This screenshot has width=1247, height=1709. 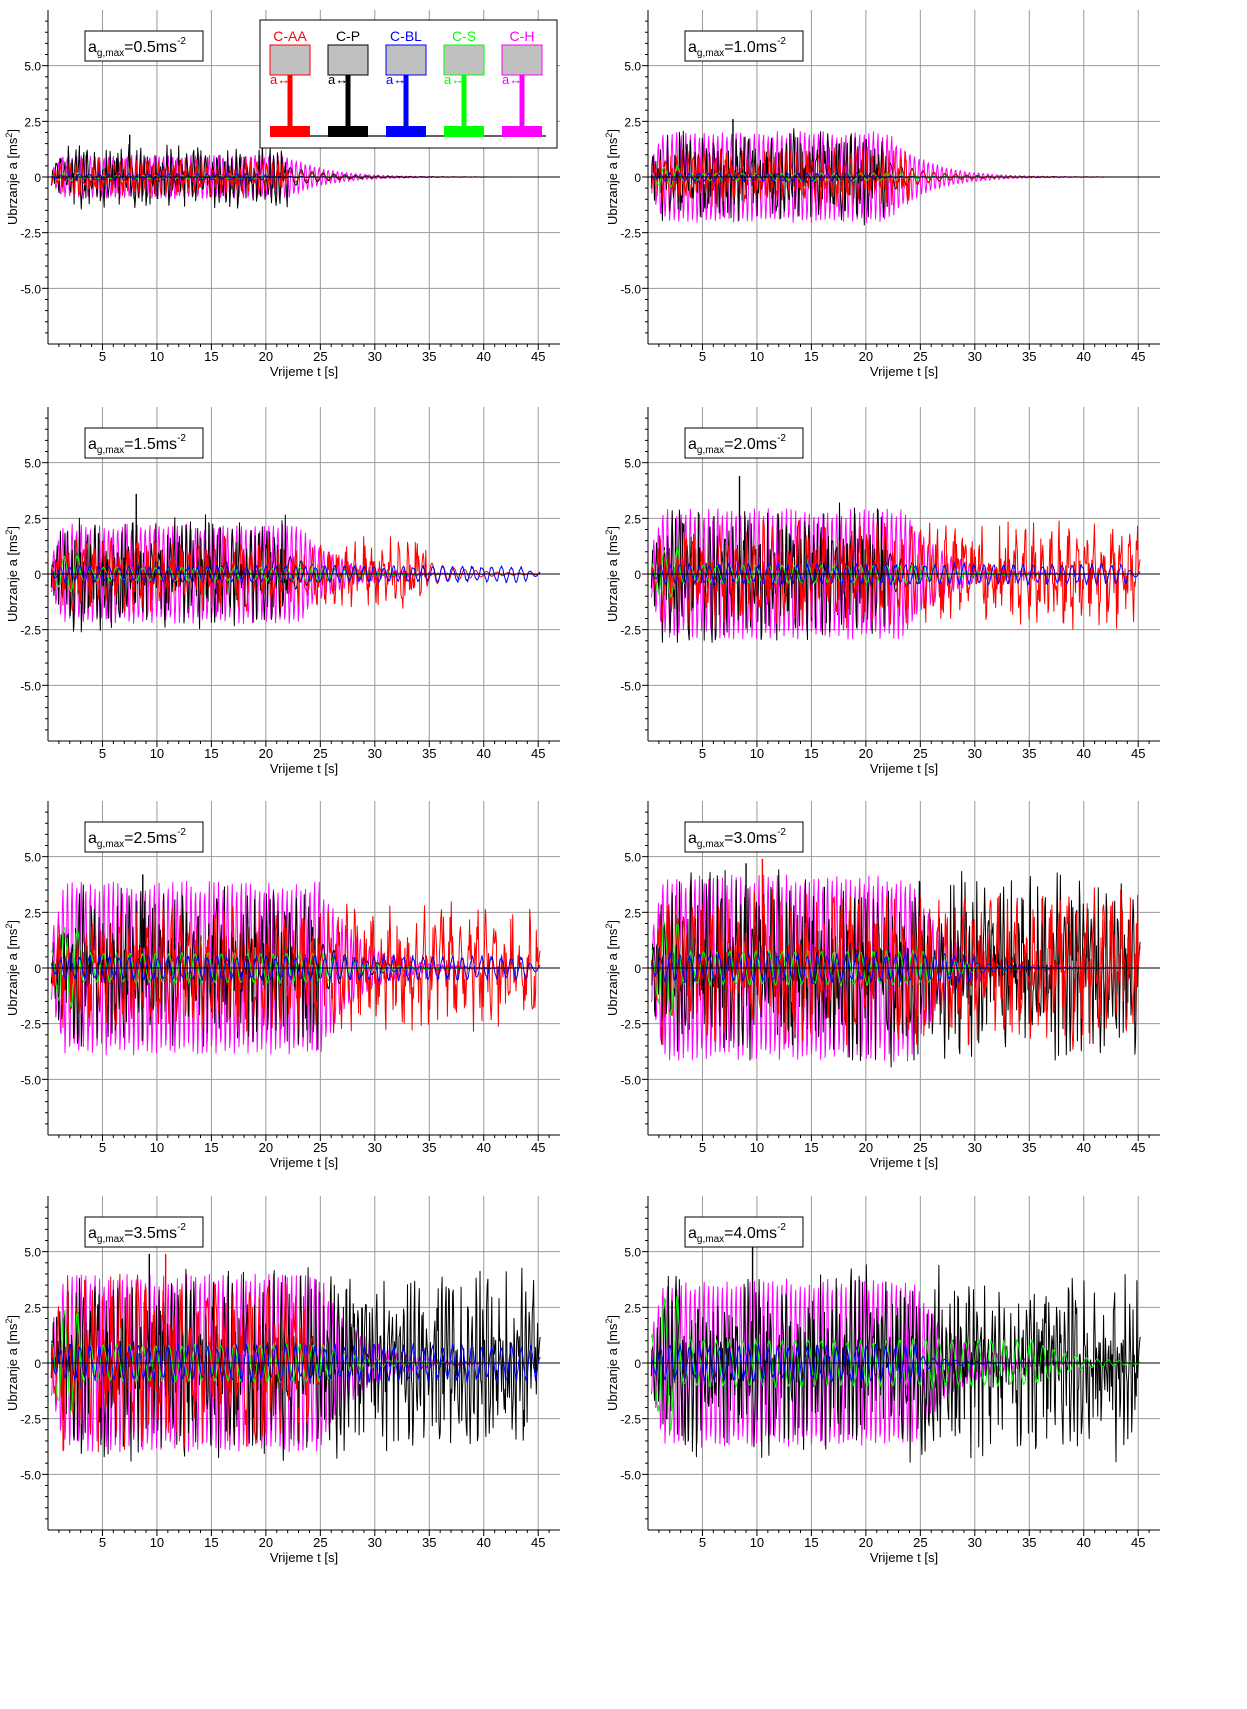 I want to click on annotation-label: ag,max=0.5ms-2, so click(x=137, y=47).